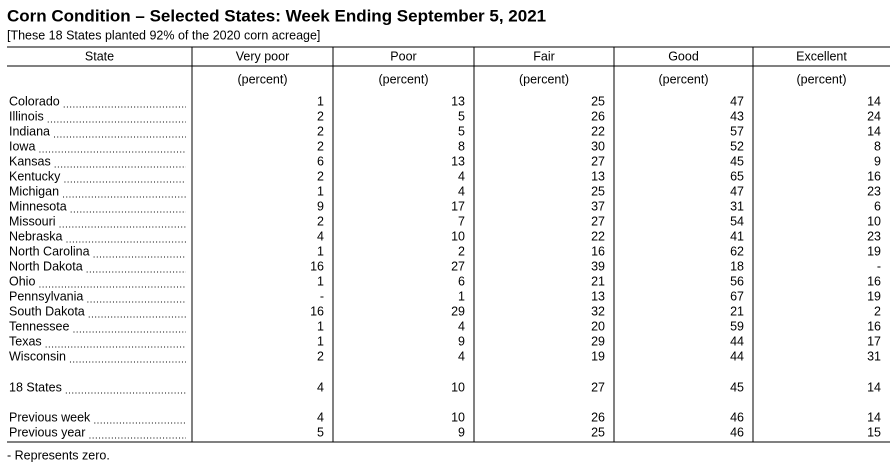  What do you see at coordinates (598, 131) in the screenshot?
I see `cell-value: 22` at bounding box center [598, 131].